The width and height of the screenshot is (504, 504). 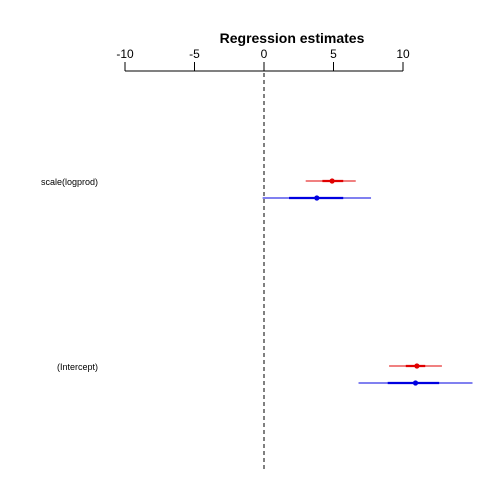 What do you see at coordinates (292, 38) in the screenshot?
I see `chart-title: Regression estimates` at bounding box center [292, 38].